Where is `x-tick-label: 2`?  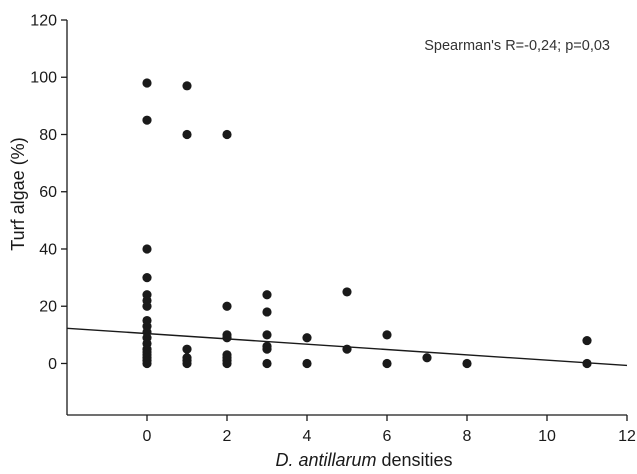 x-tick-label: 2 is located at coordinates (227, 436).